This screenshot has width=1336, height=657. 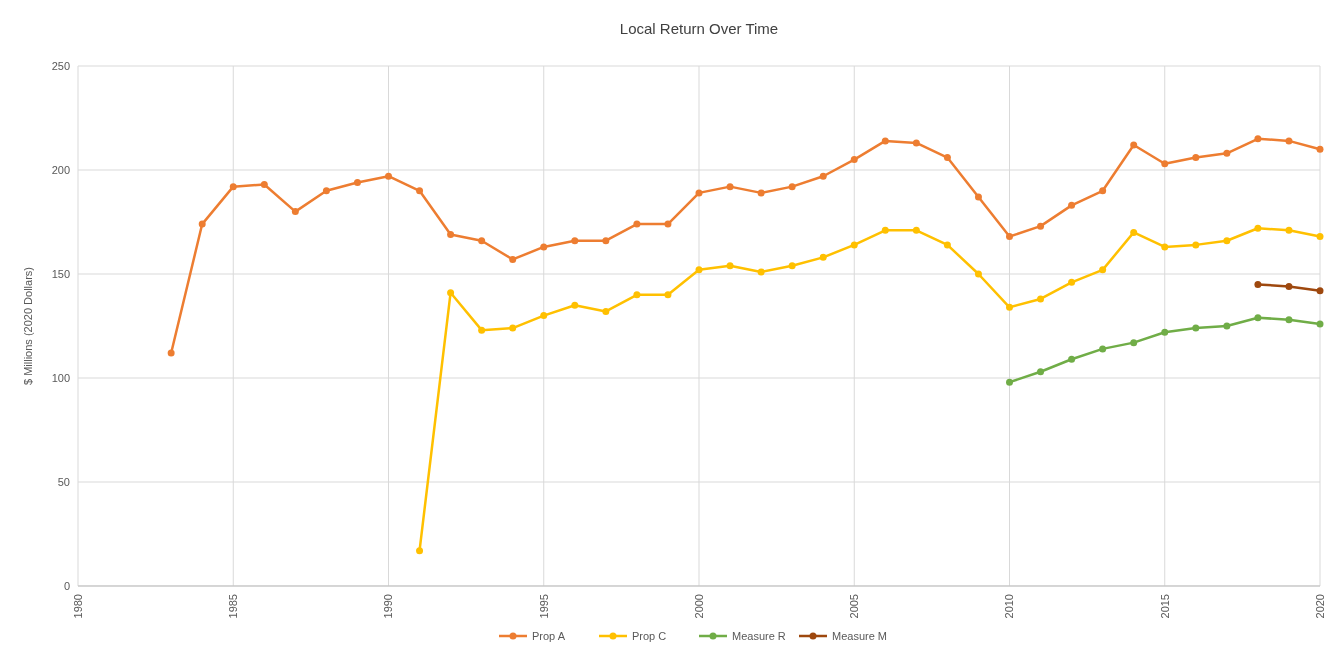 What do you see at coordinates (649, 636) in the screenshot?
I see `legend-label: Prop C` at bounding box center [649, 636].